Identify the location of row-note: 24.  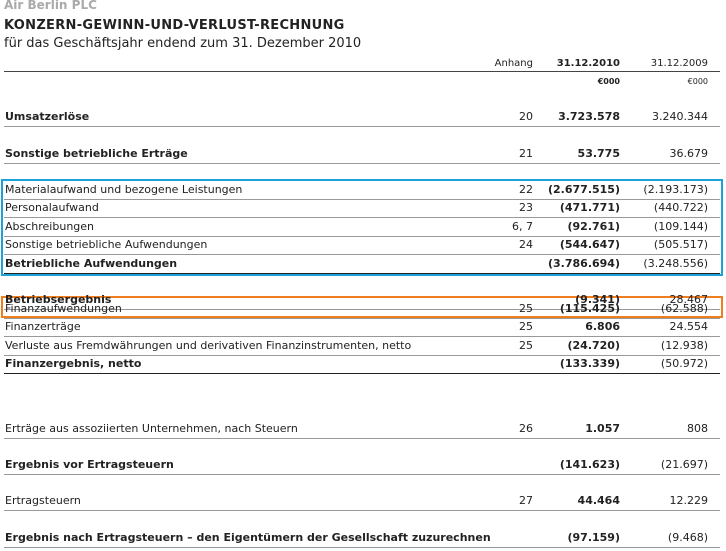
(526, 244).